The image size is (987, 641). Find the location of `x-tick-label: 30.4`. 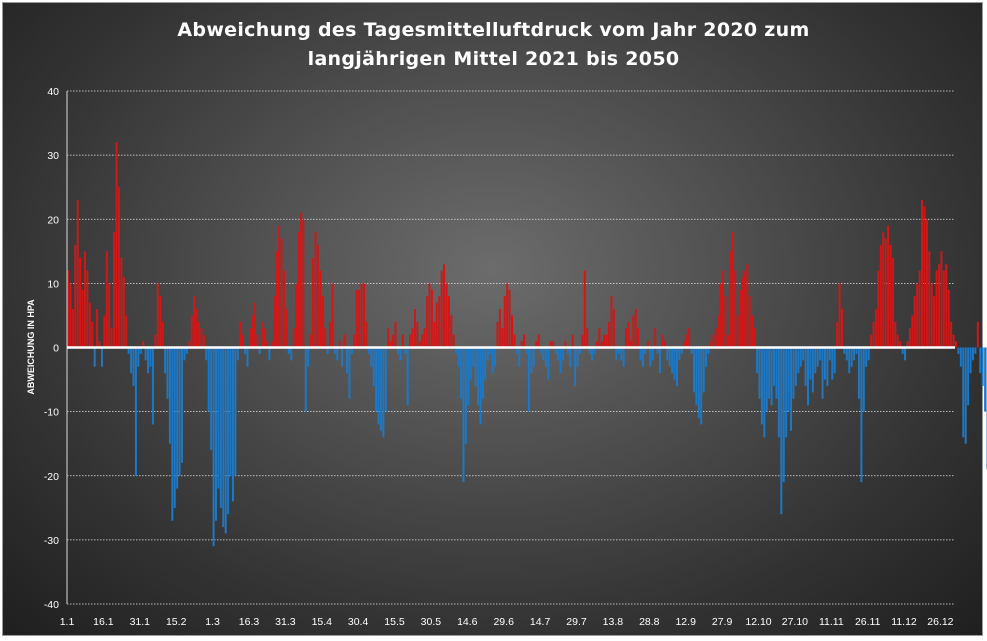

x-tick-label: 30.4 is located at coordinates (358, 622).